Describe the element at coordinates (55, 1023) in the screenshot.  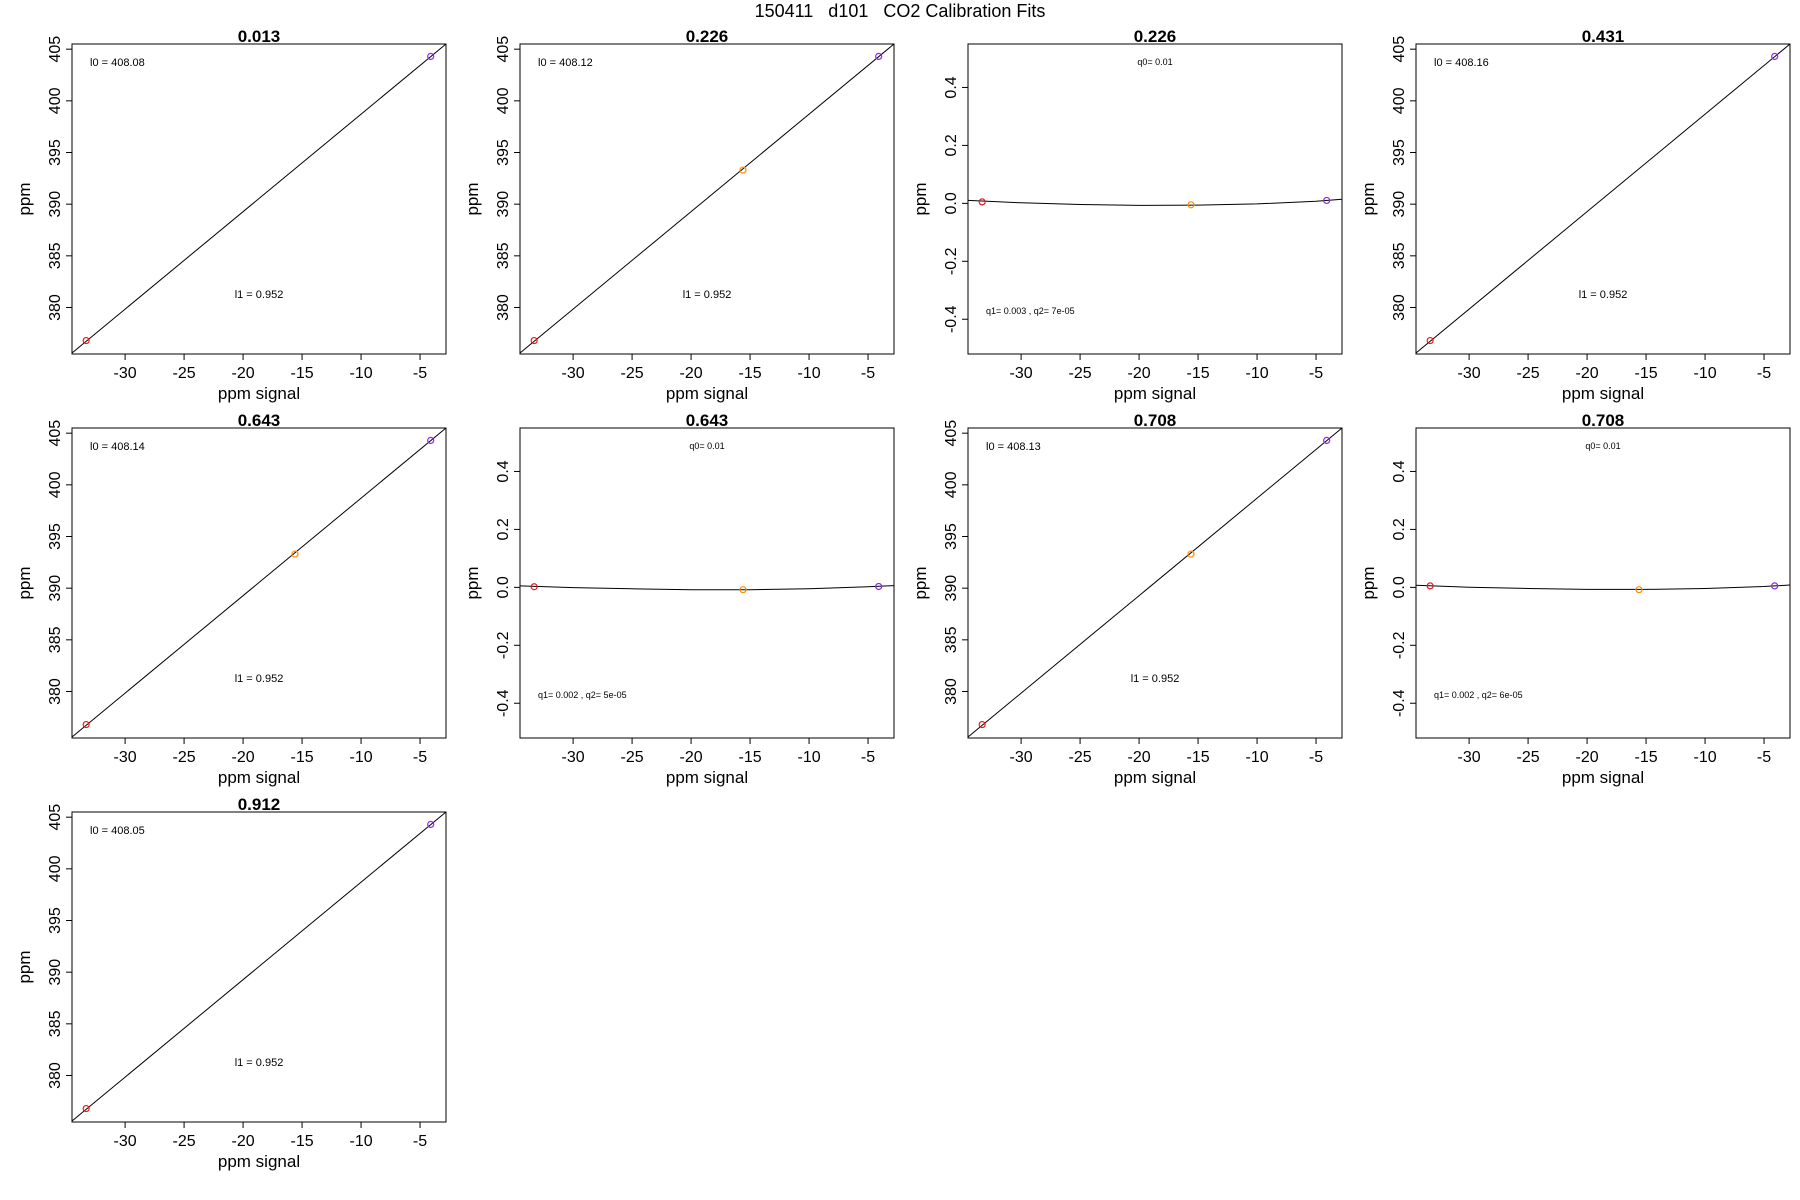
I see `panel-9-y-tick-label: 385` at that location.